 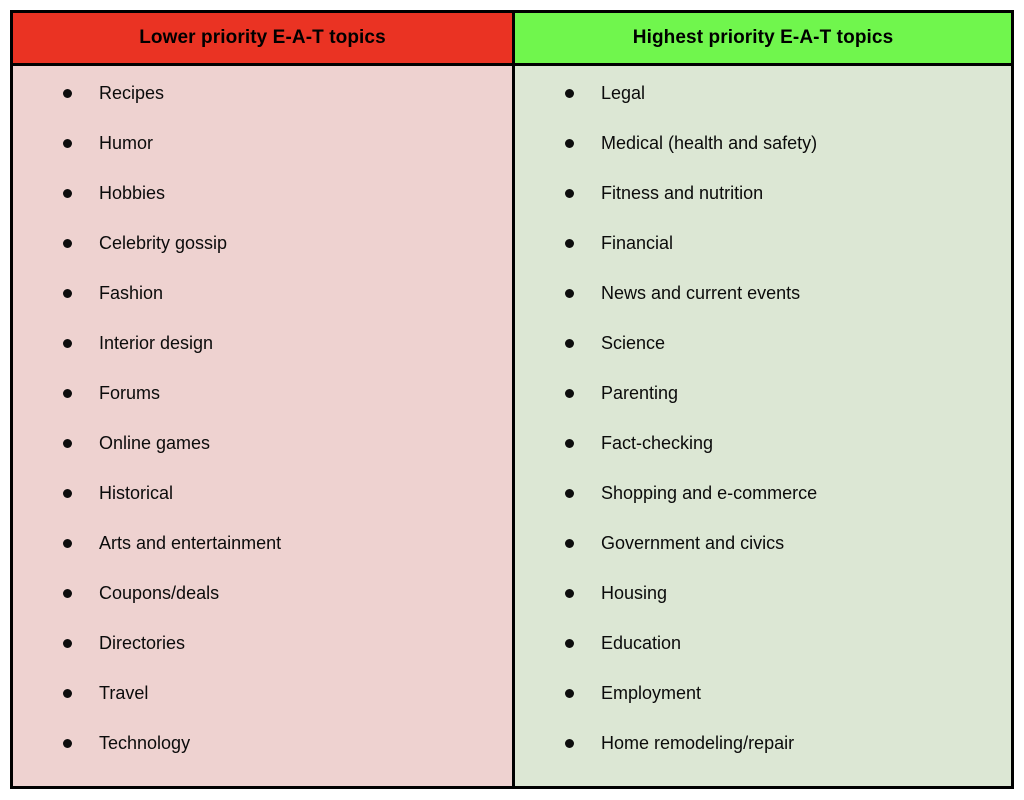 I want to click on list-item: News and current events, so click(x=763, y=293).